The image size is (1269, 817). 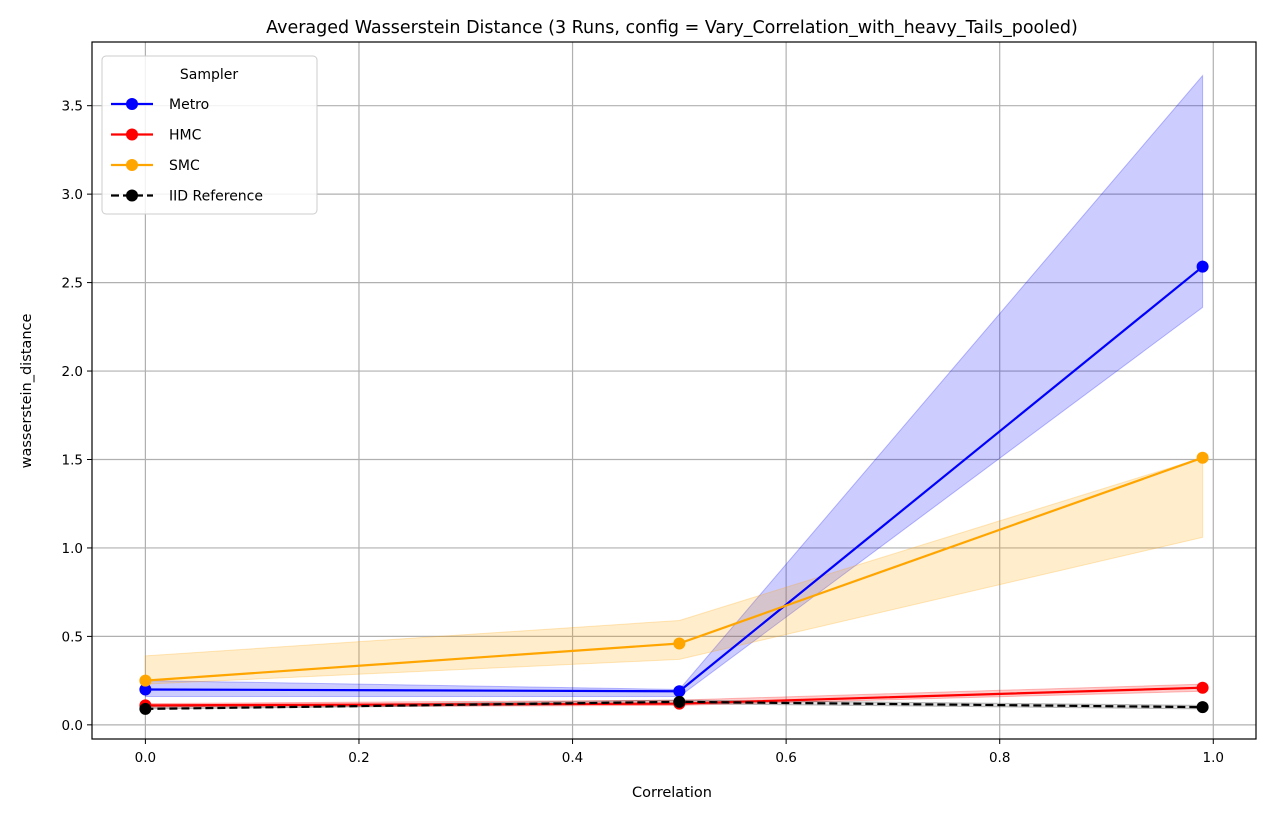 What do you see at coordinates (72, 284) in the screenshot?
I see `y-tick-label: 2.5` at bounding box center [72, 284].